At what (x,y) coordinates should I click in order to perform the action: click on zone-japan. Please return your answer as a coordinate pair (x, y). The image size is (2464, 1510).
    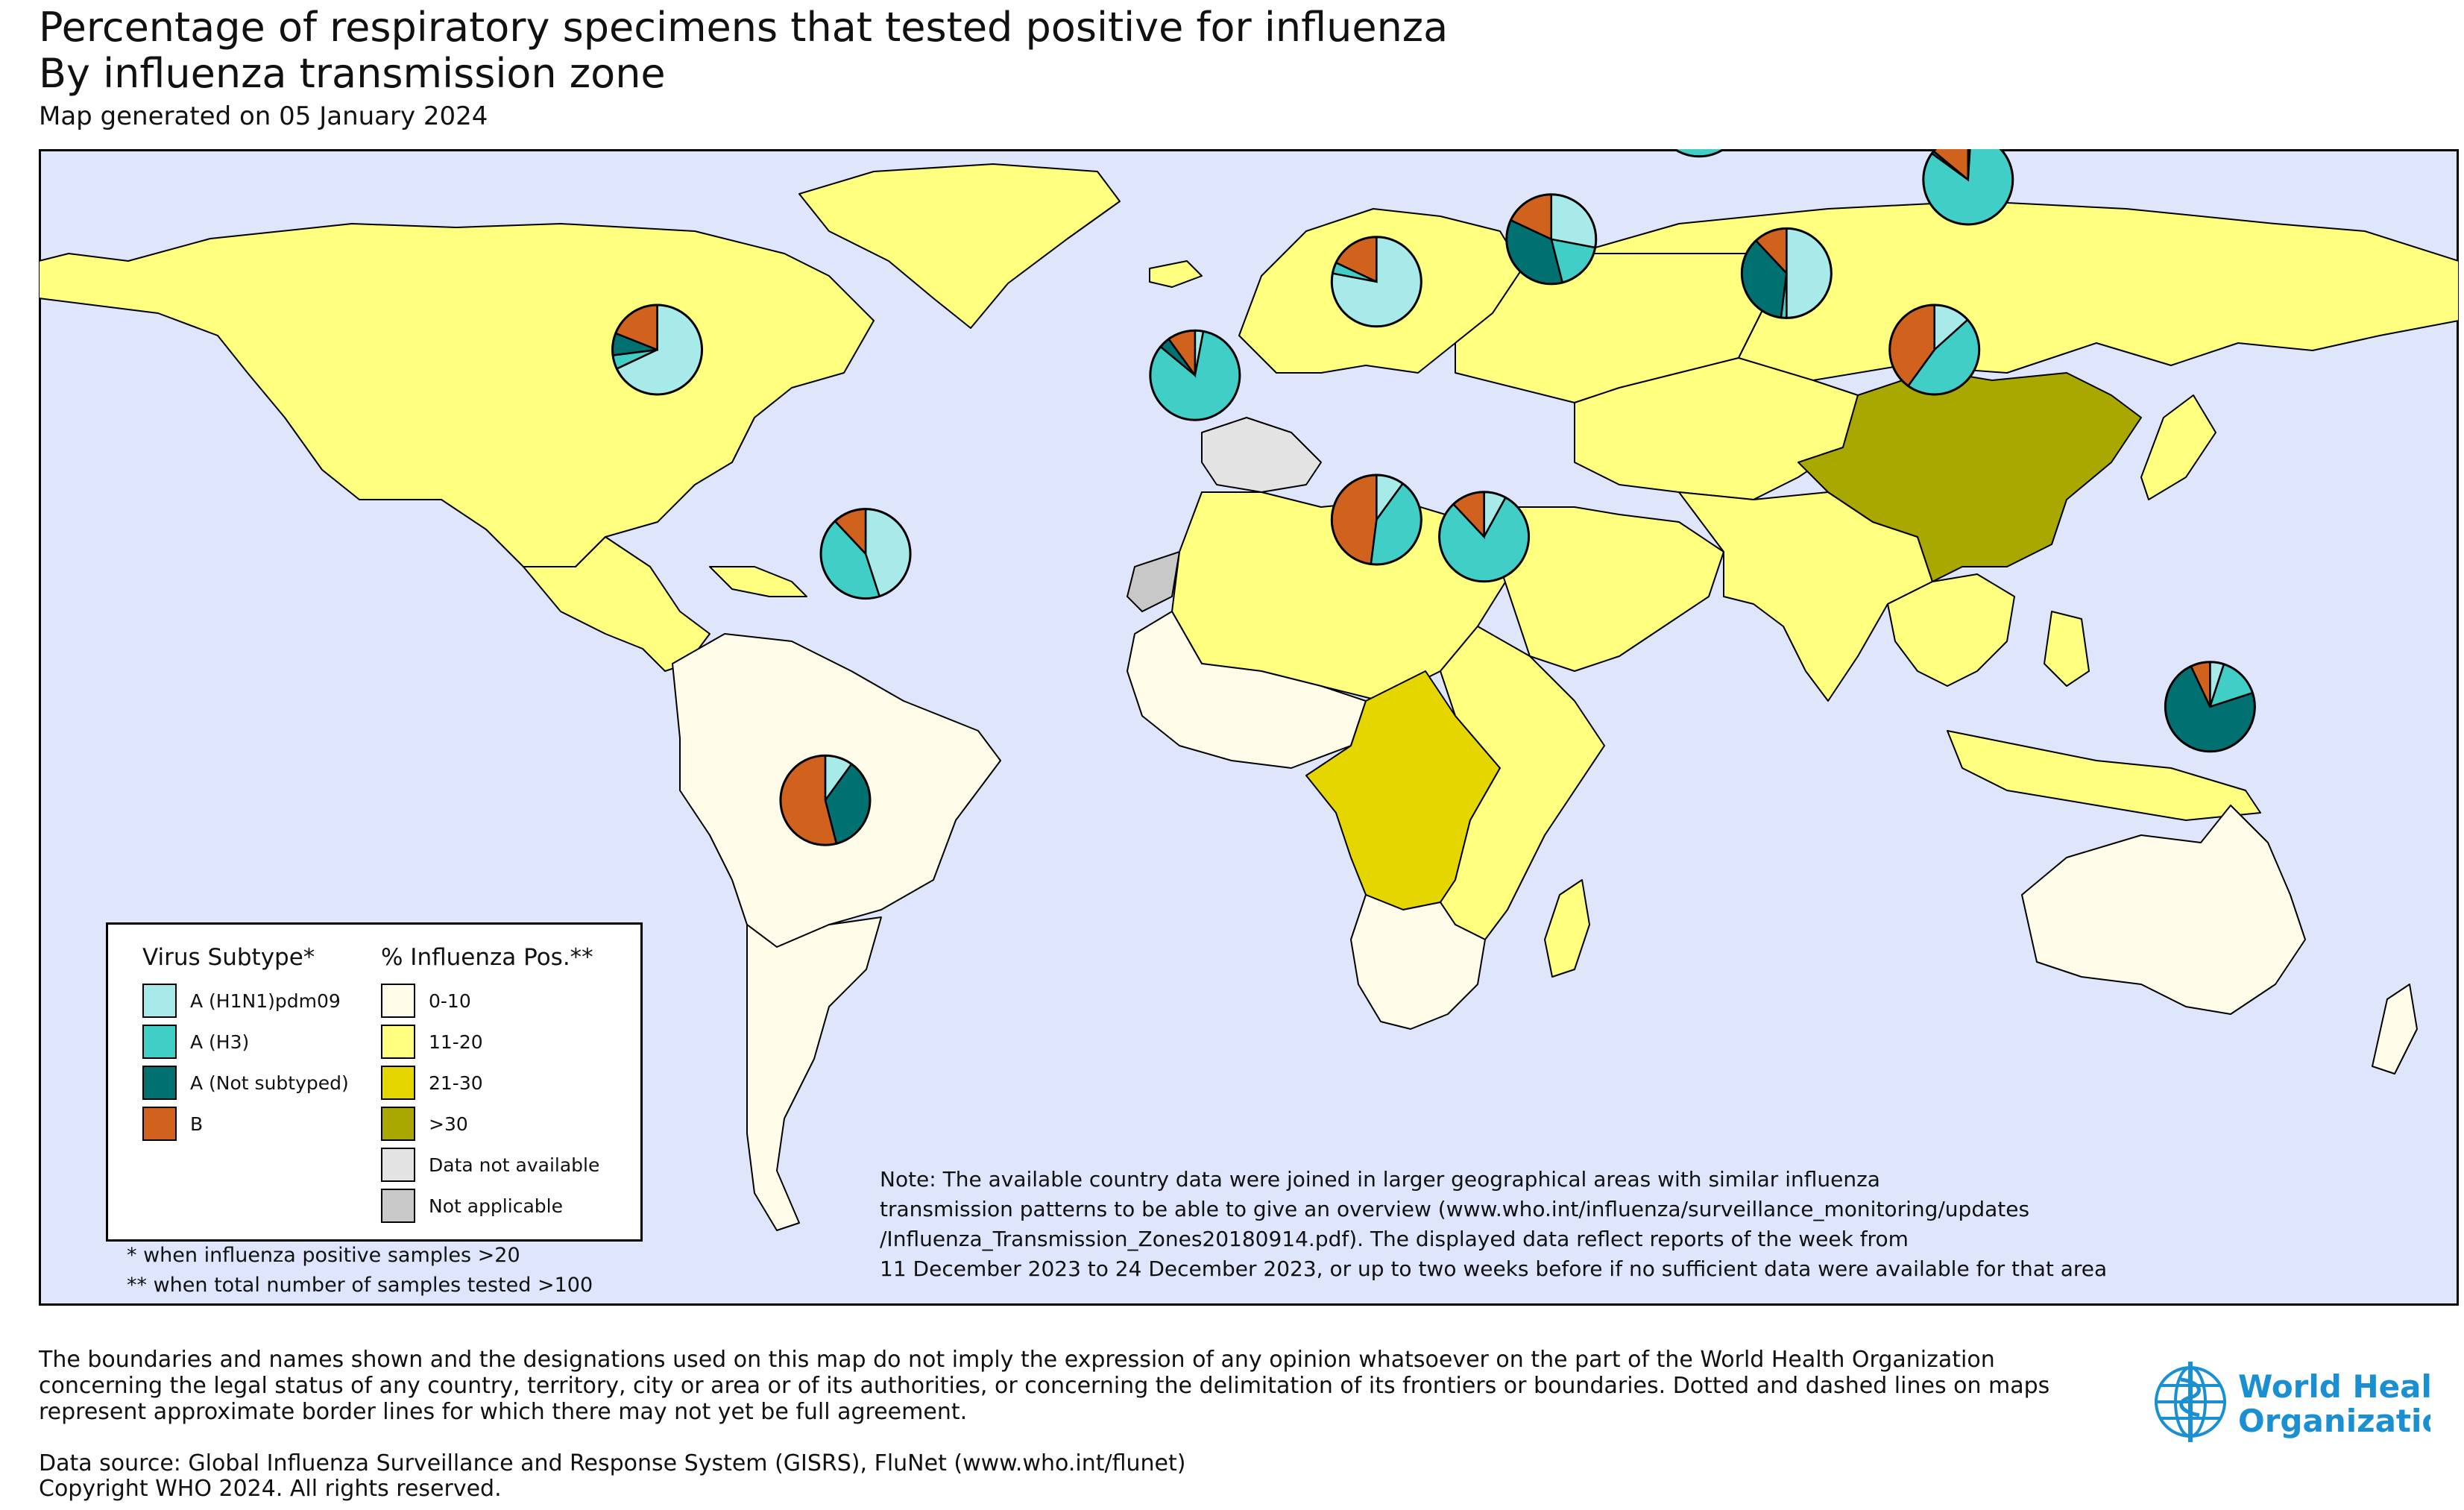
    Looking at the image, I should click on (2178, 447).